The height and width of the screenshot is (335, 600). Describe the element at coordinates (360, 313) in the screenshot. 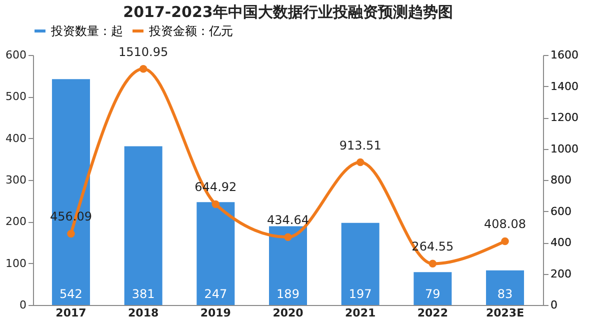

I see `x-tick-label: 2021` at that location.